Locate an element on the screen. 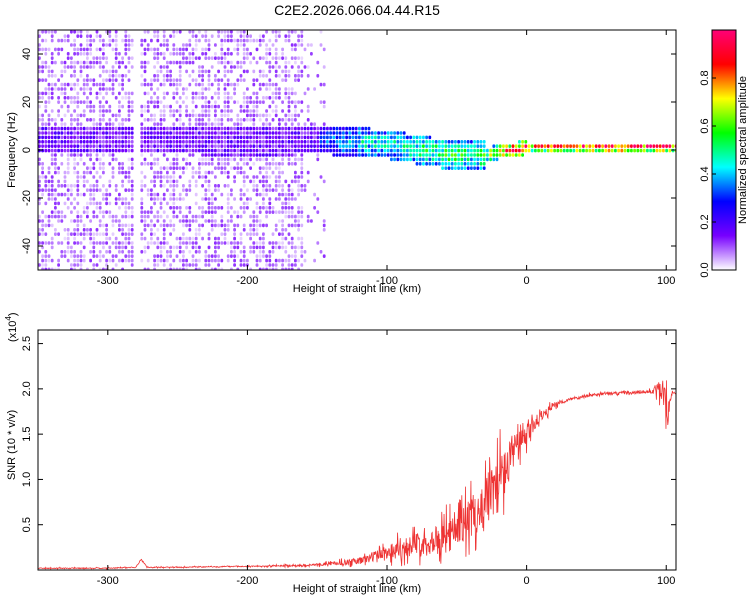 This screenshot has height=600, width=750. y-tick-label: -20 is located at coordinates (27, 198).